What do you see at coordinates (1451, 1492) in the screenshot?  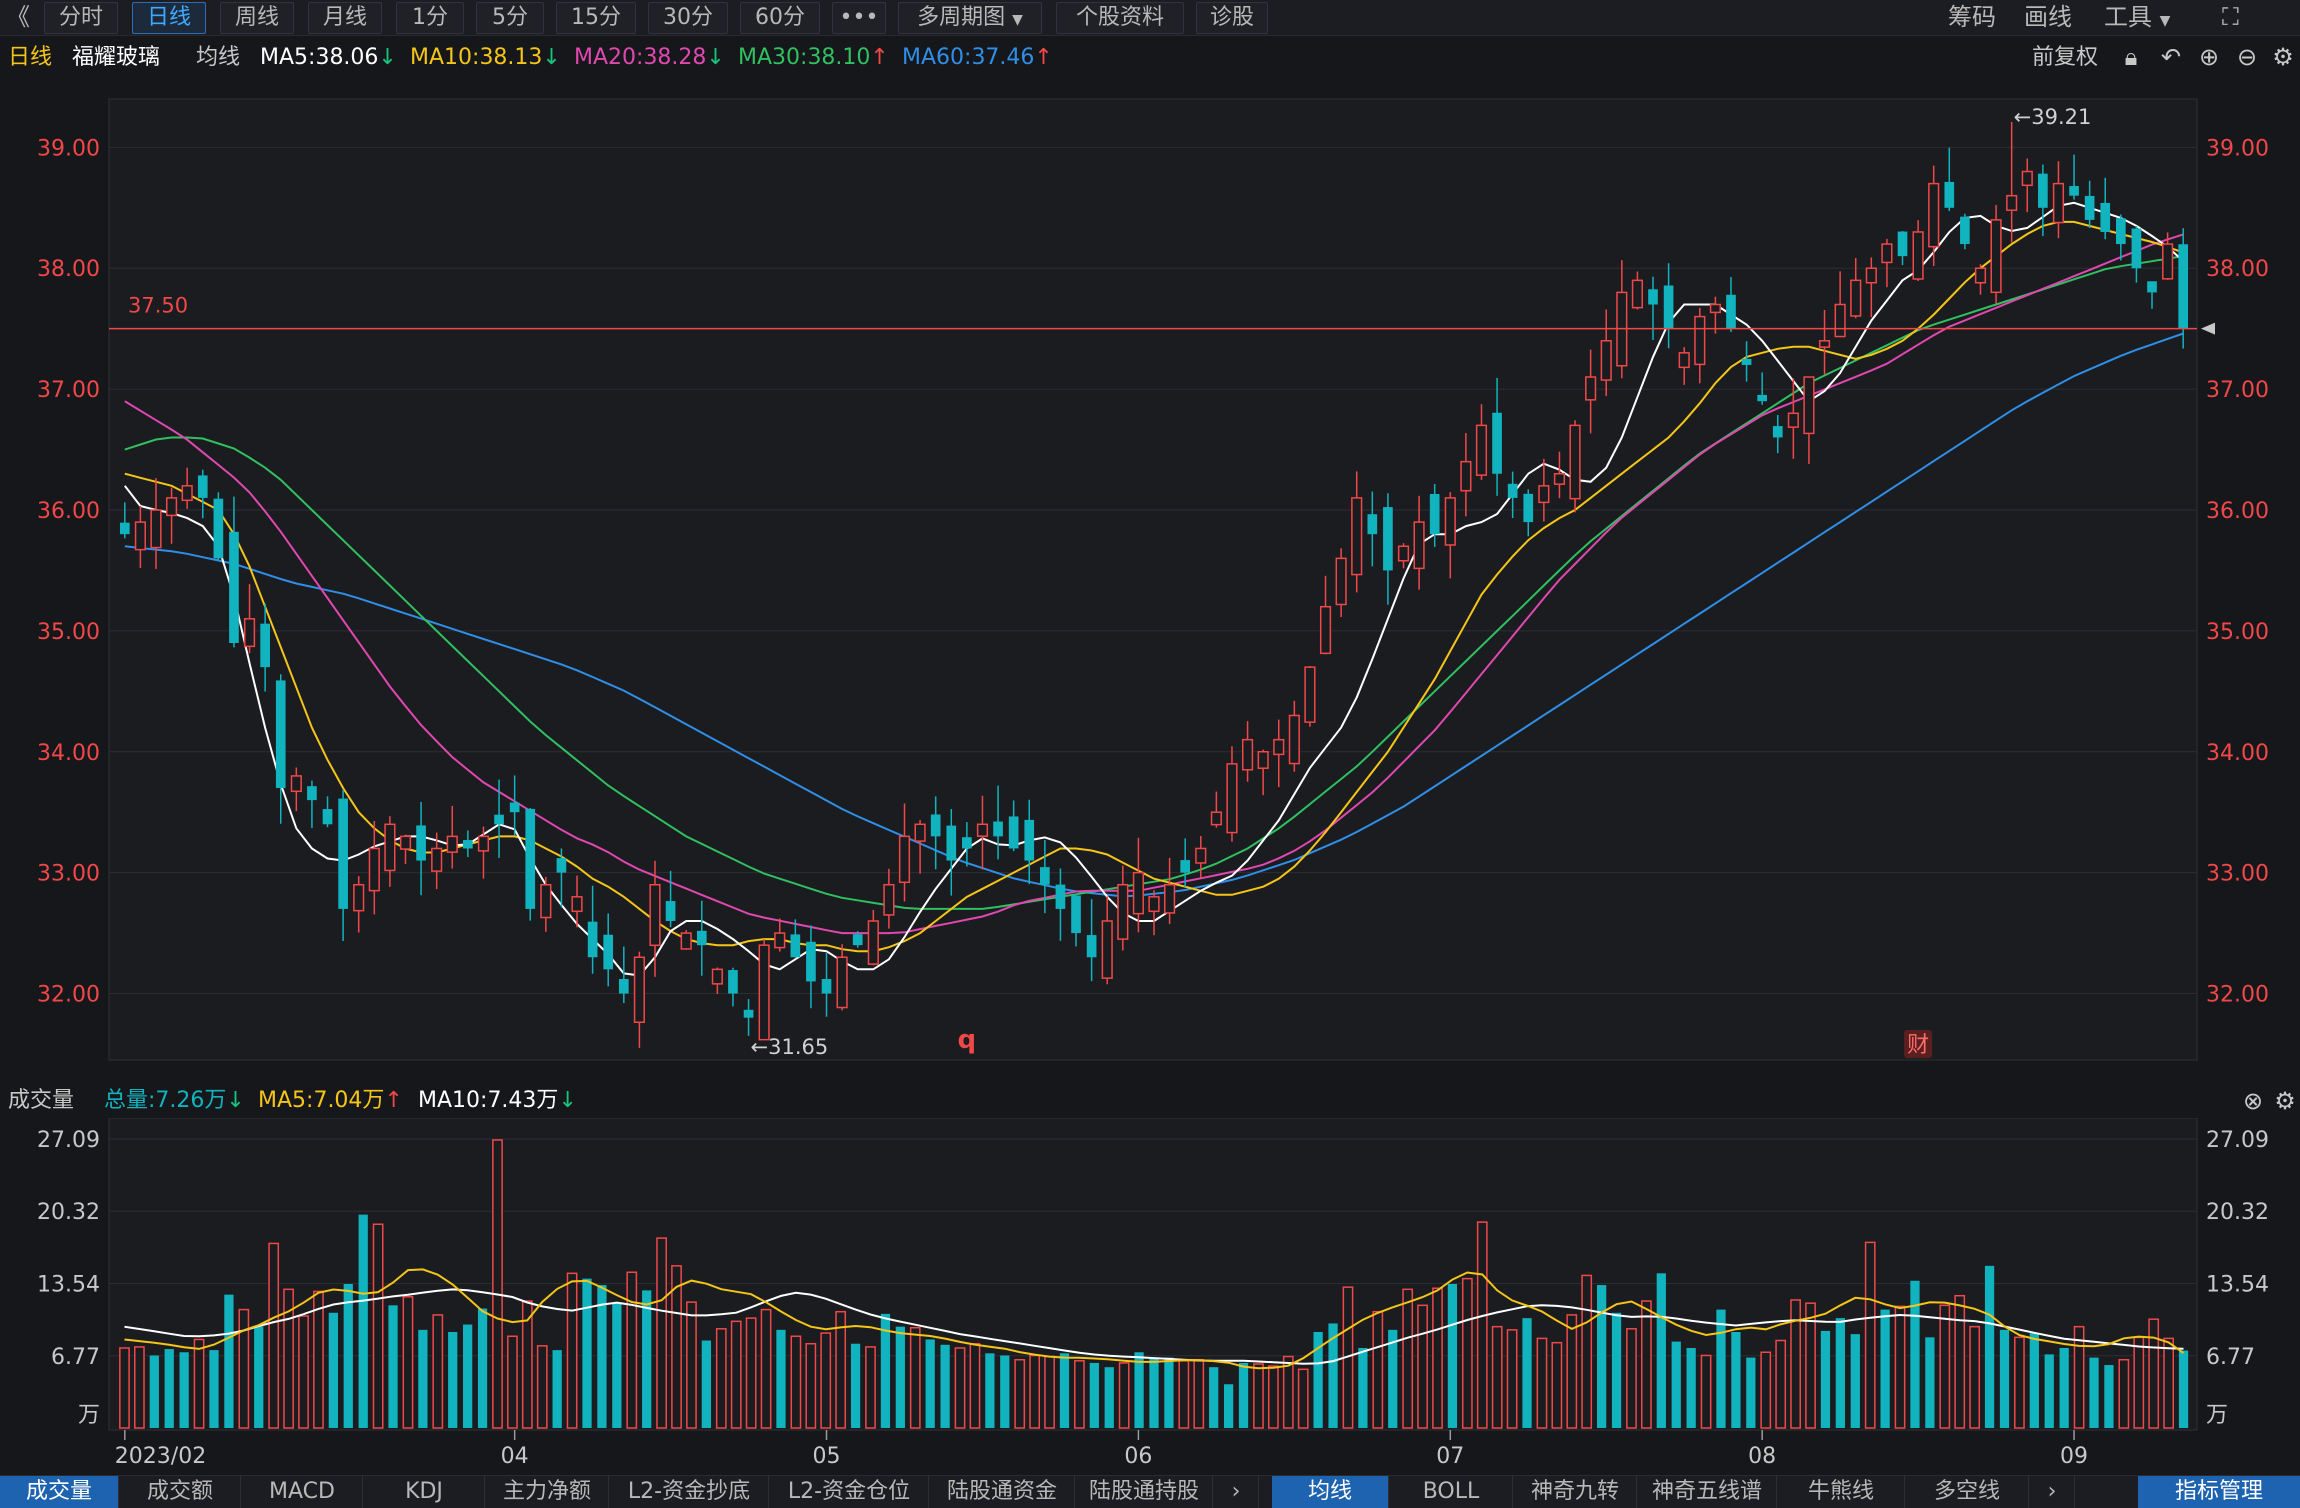 I see `tab-boll: BOLL` at bounding box center [1451, 1492].